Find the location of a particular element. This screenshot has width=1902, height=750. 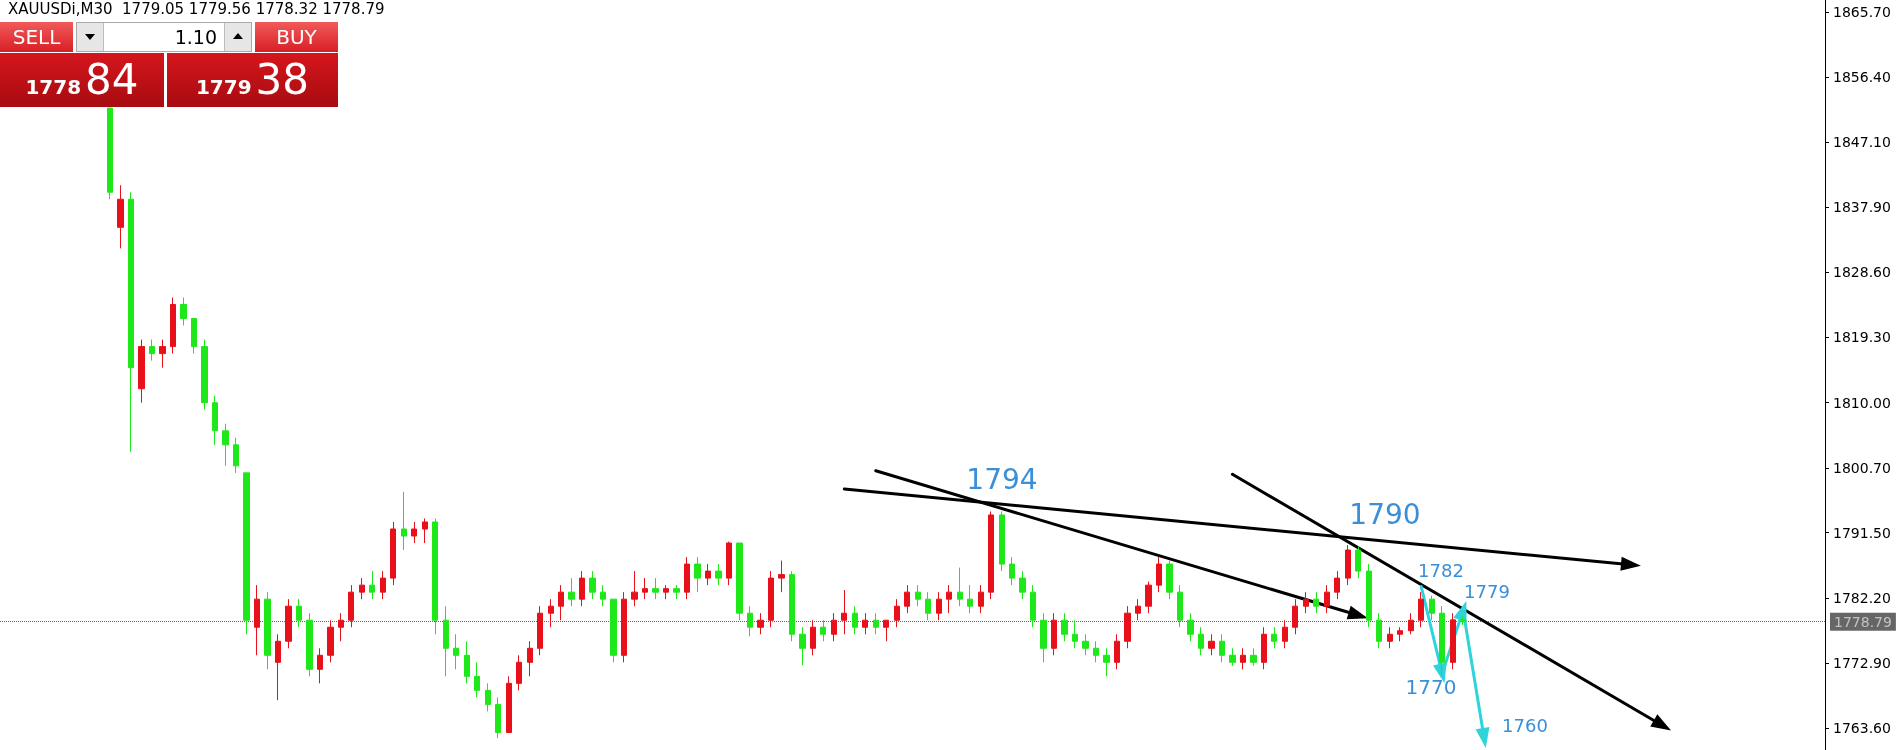

y-tick-label: 1791.50 is located at coordinates (1862, 532).